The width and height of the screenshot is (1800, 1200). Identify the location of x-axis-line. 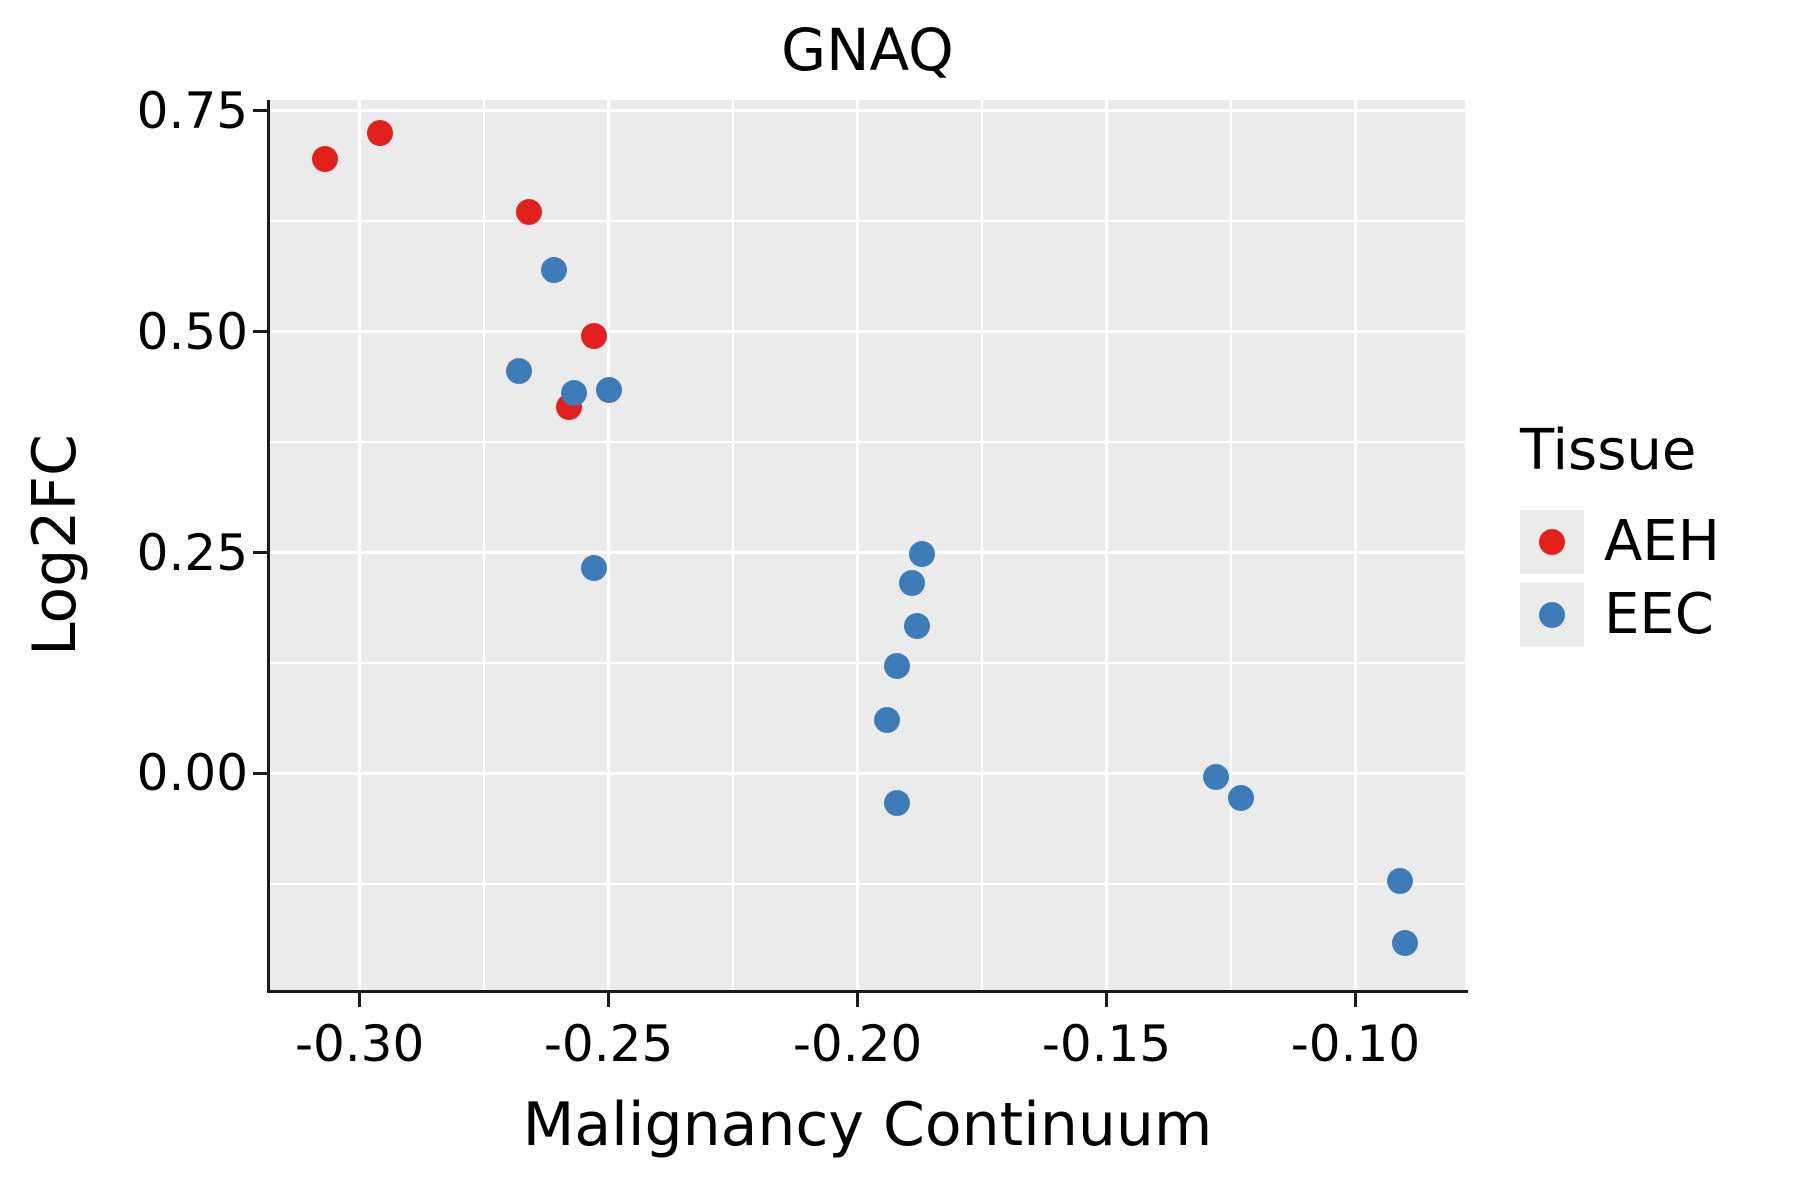
(867, 991).